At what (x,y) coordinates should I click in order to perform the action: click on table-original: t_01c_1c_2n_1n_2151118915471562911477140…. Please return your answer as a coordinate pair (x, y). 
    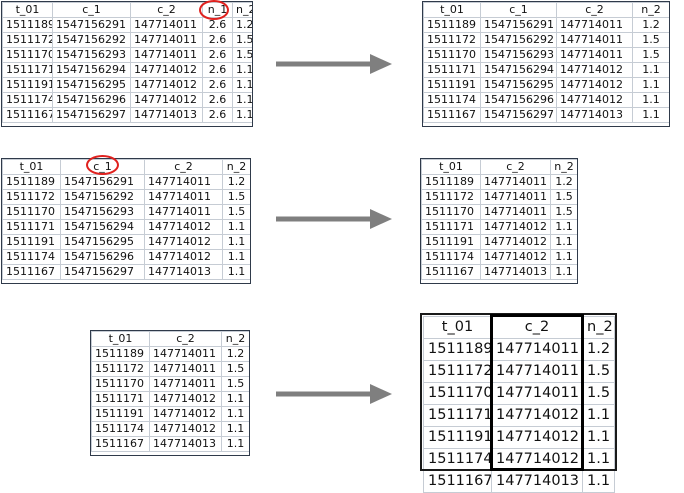
    Looking at the image, I should click on (127, 62).